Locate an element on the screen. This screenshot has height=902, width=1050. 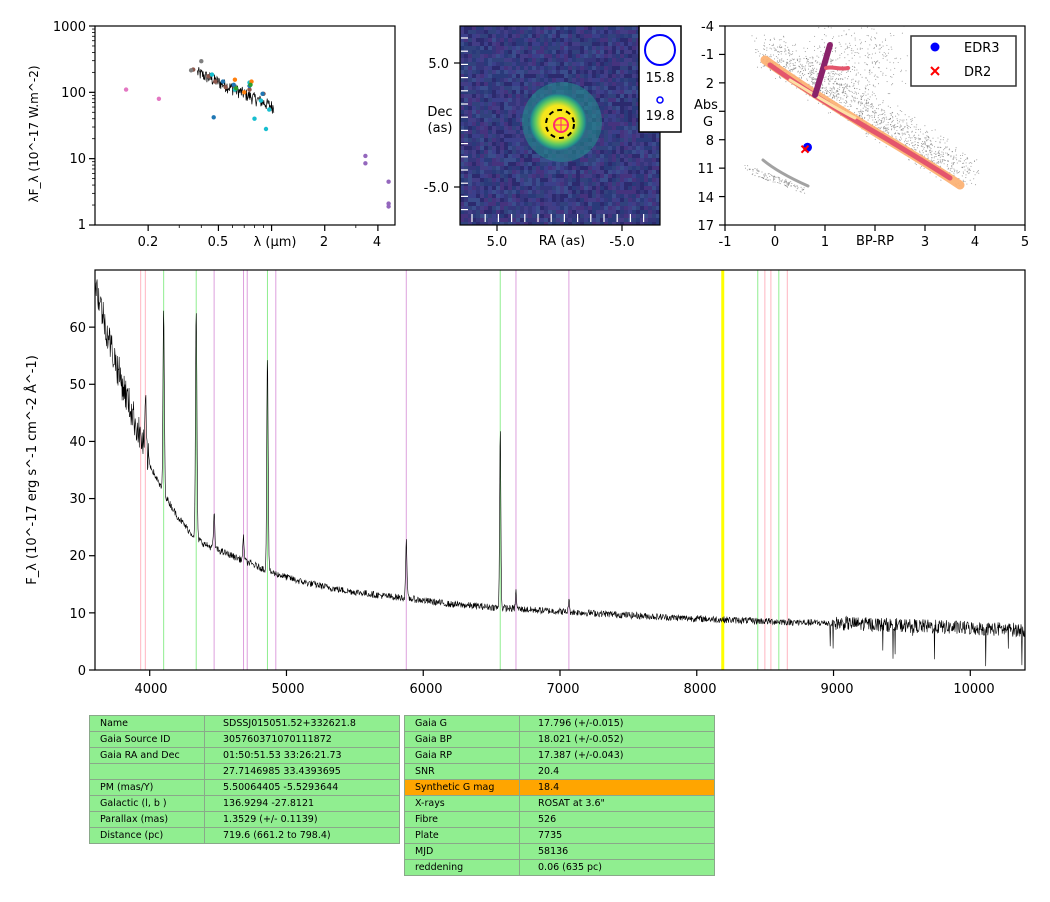
target-info-value: 27.7146985 33.4393695 is located at coordinates (302, 771).